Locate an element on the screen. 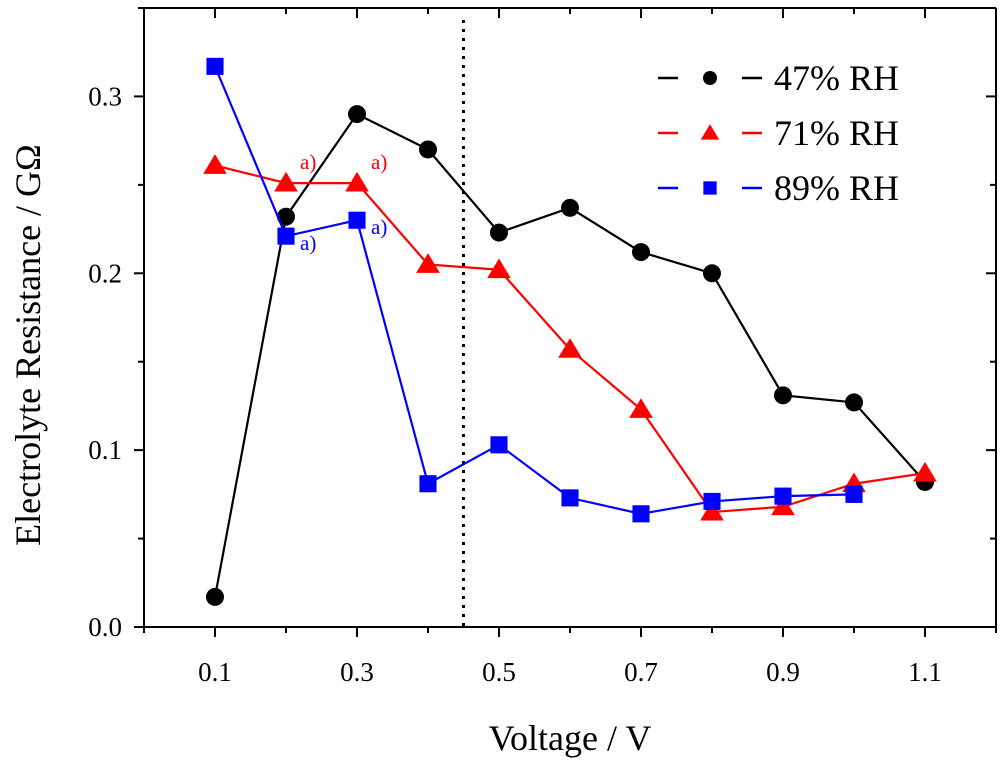 This screenshot has height=769, width=1000. x-tick-label: 0.3 is located at coordinates (357, 672).